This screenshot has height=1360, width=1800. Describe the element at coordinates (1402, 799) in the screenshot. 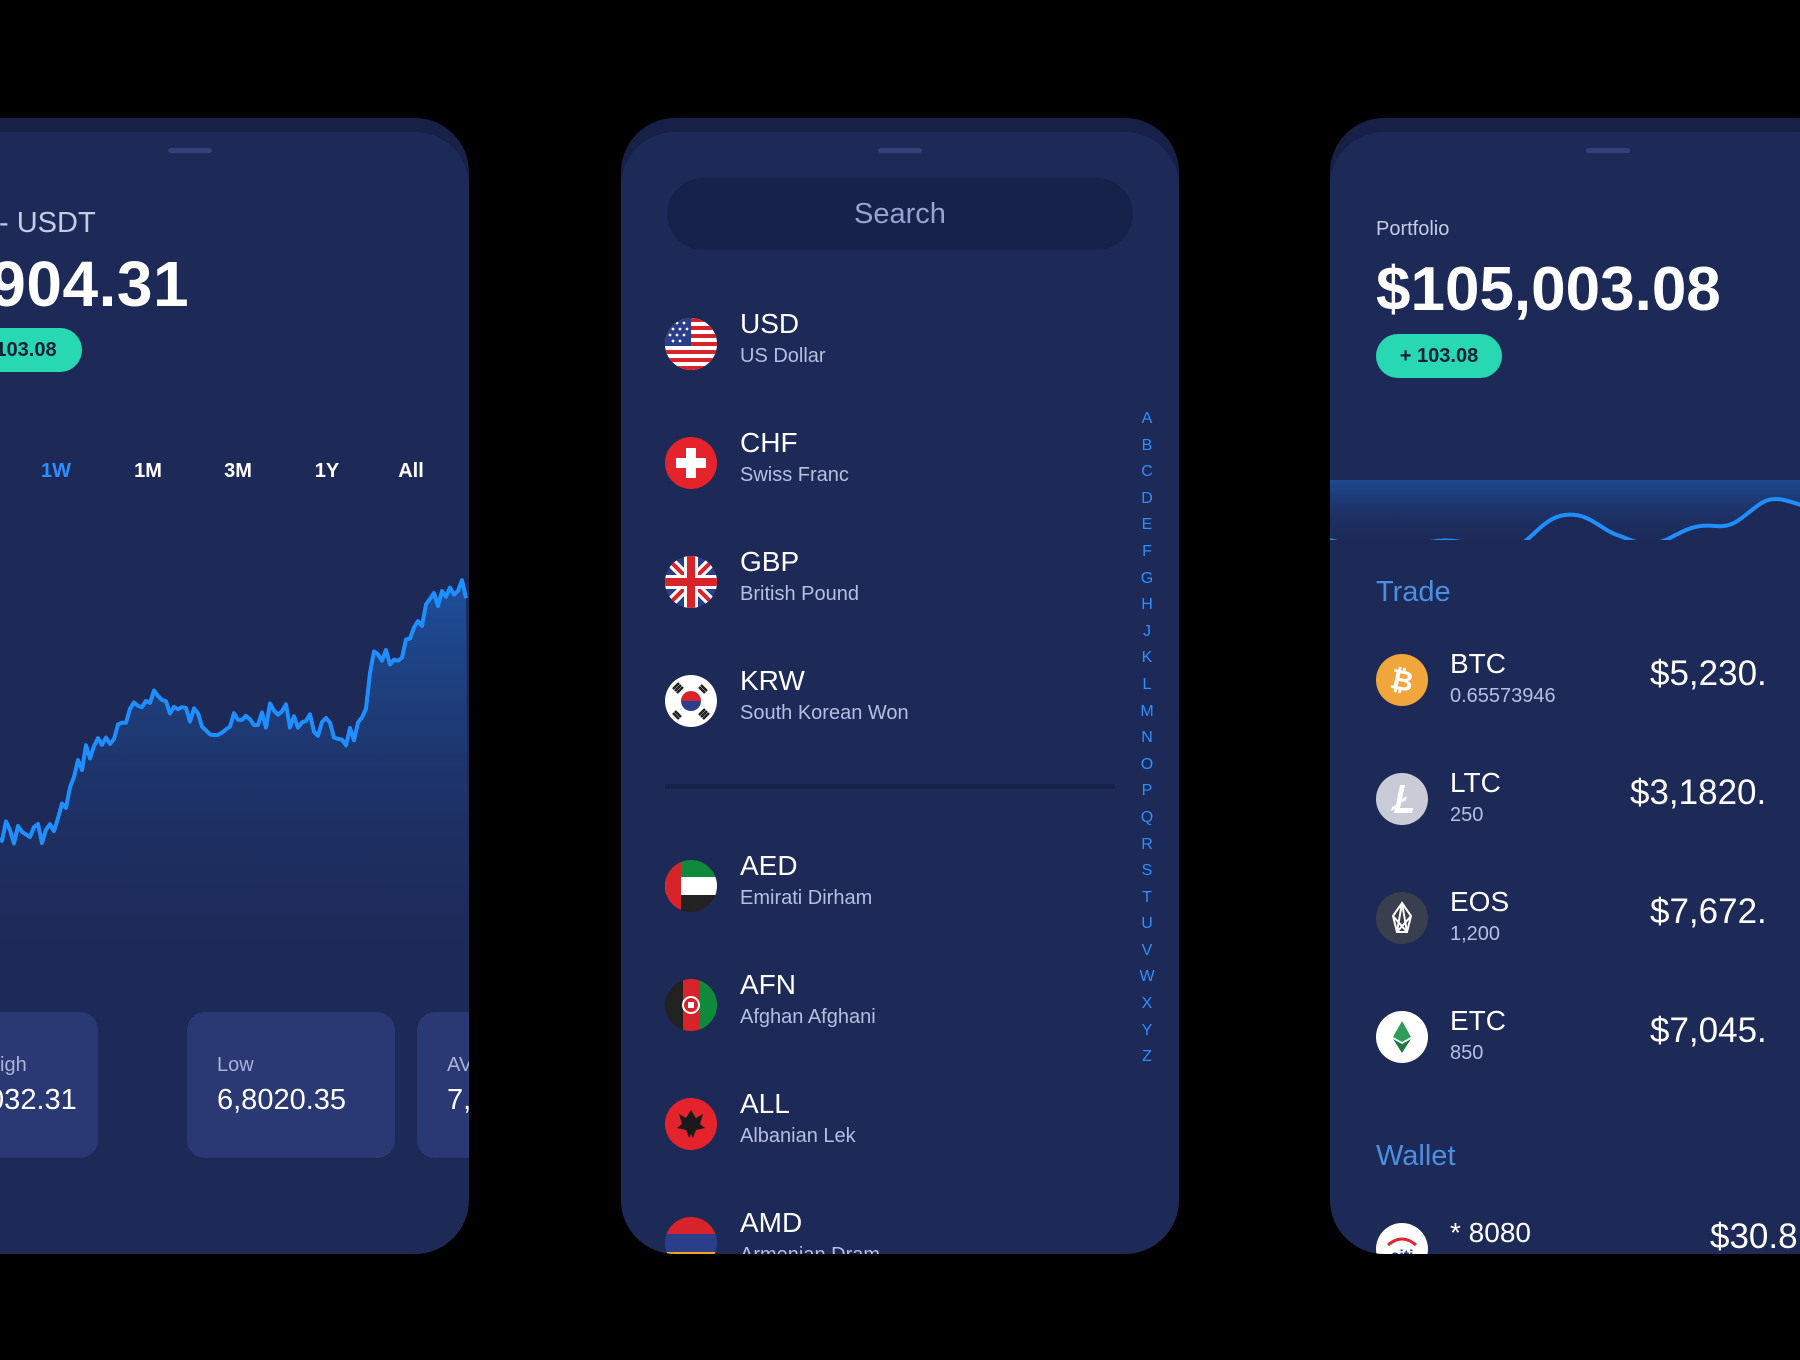

I see `litecoin-icon` at that location.